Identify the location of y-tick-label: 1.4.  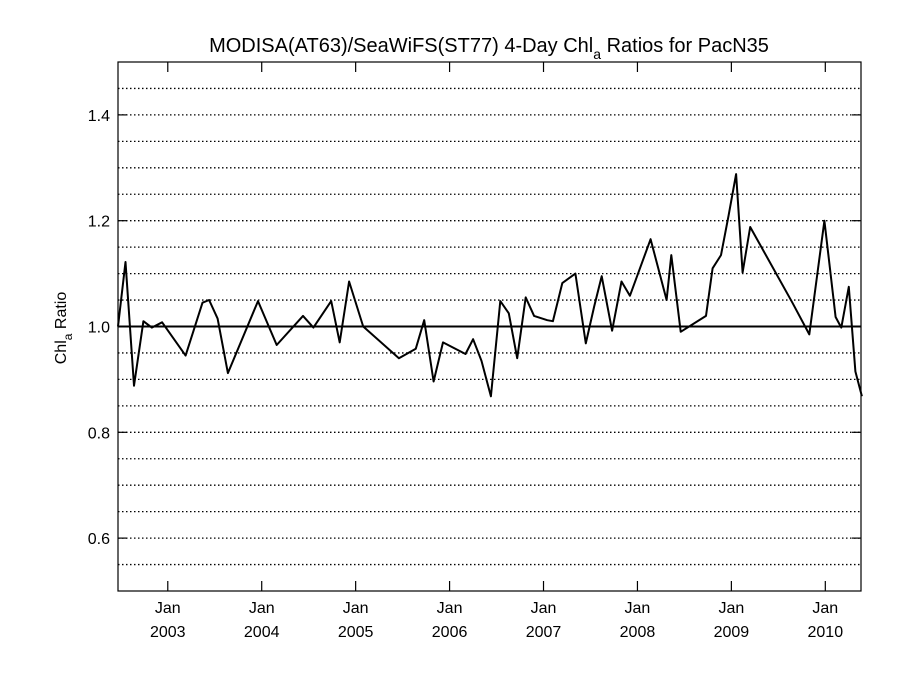
(99, 116).